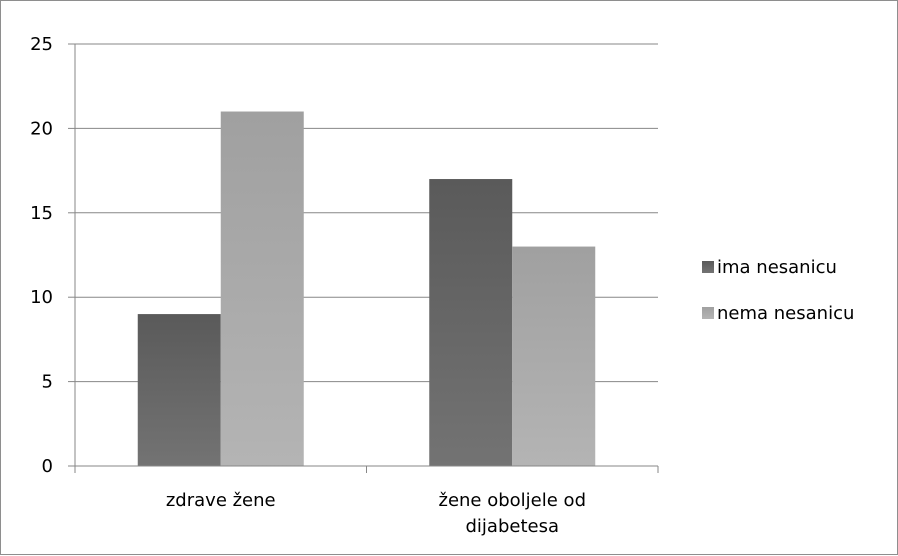 The image size is (898, 556). I want to click on legend: ima nesanicu nema nesanicu, so click(778, 290).